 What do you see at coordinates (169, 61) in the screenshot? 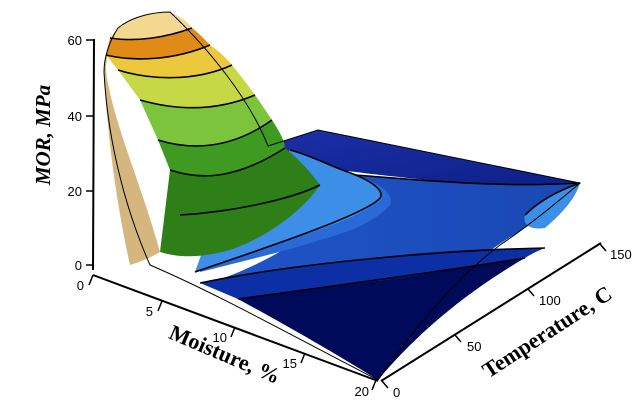
I see `ridge-band-yellow` at bounding box center [169, 61].